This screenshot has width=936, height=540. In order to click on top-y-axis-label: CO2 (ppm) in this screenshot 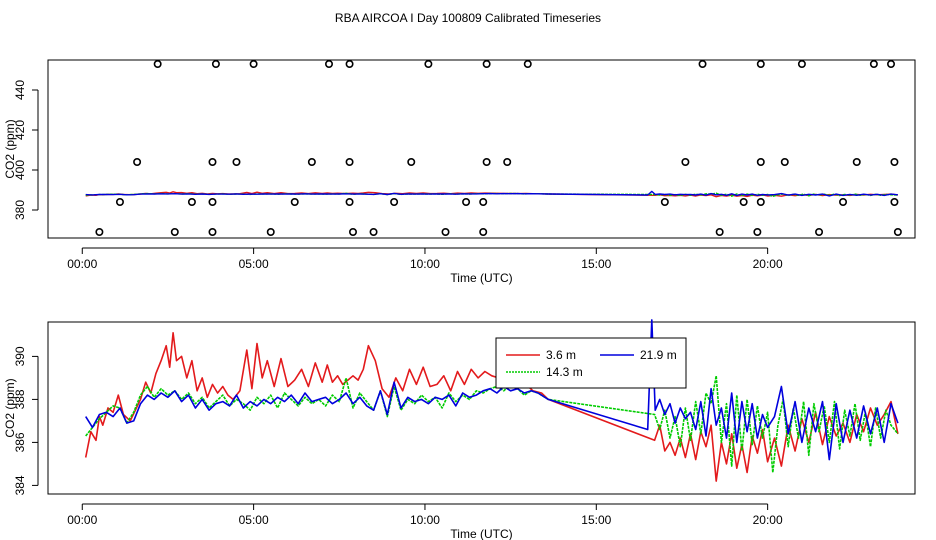, I will do `click(10, 148)`.